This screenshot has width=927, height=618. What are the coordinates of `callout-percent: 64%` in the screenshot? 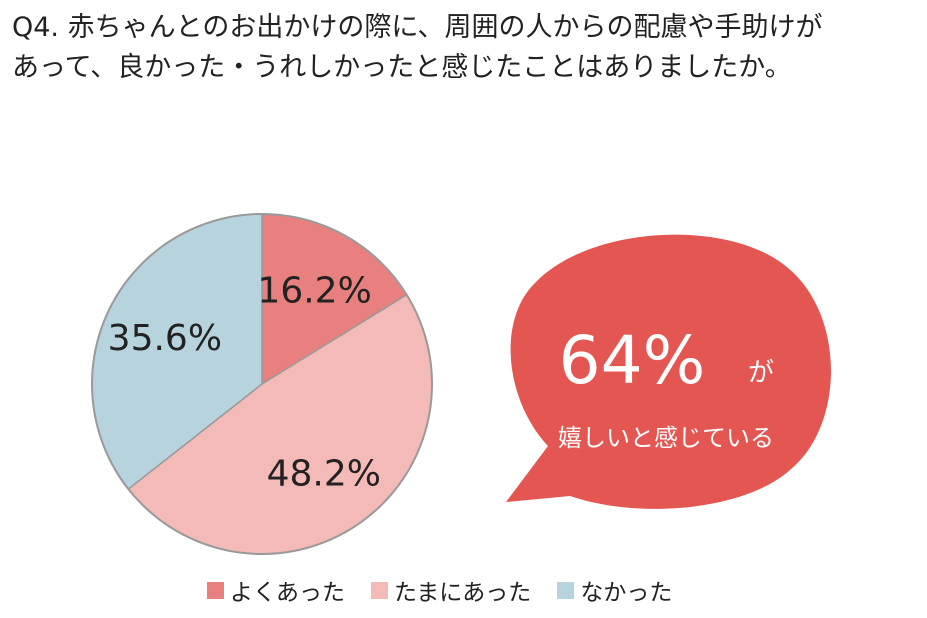 It's located at (632, 360).